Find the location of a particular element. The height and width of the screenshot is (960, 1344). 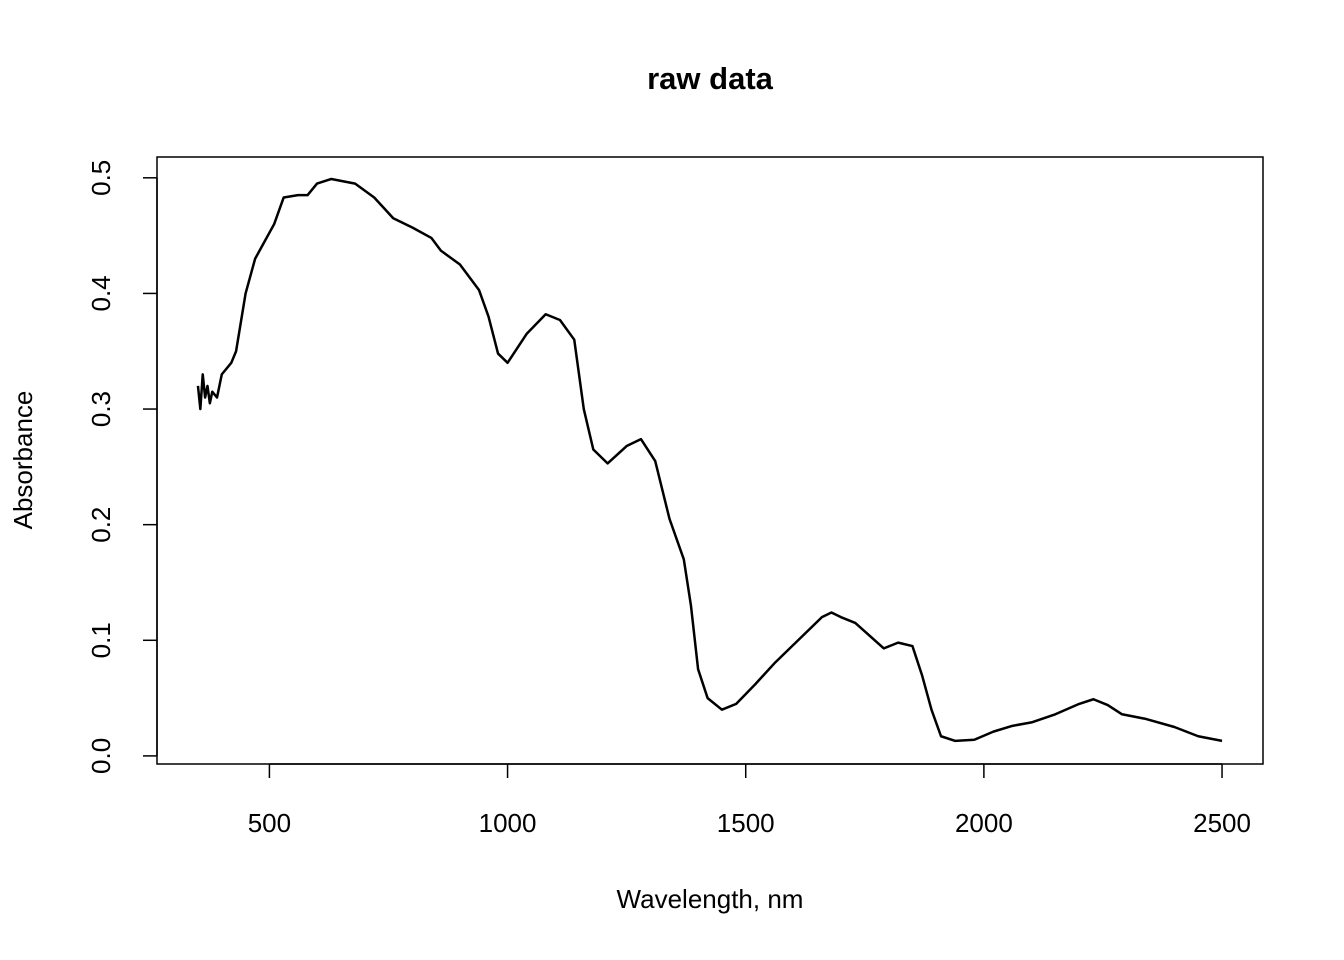

x-tick-label: 2500 is located at coordinates (1222, 823).